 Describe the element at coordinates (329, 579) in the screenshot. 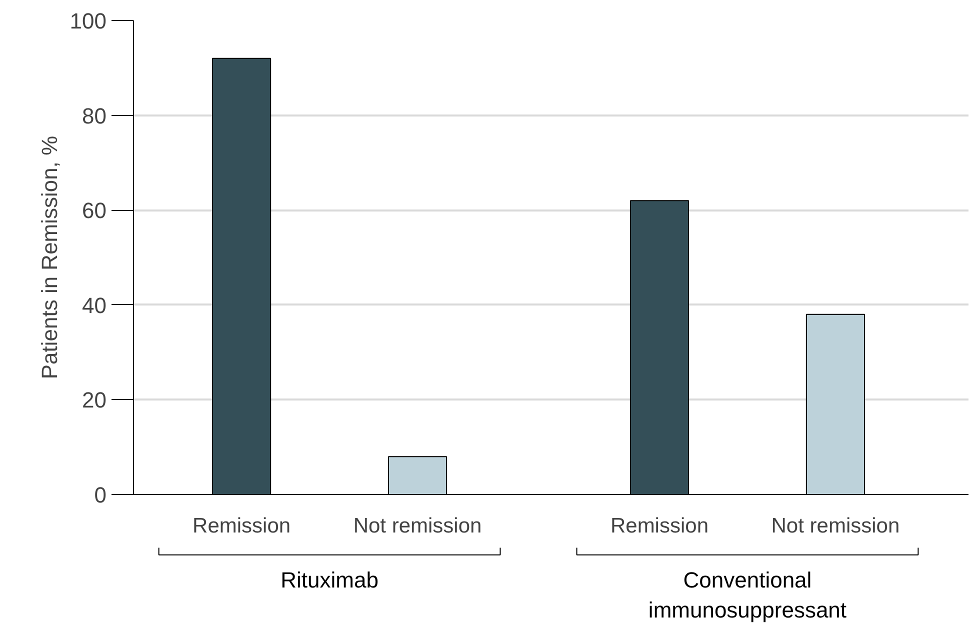

I see `text: Rituximab` at that location.